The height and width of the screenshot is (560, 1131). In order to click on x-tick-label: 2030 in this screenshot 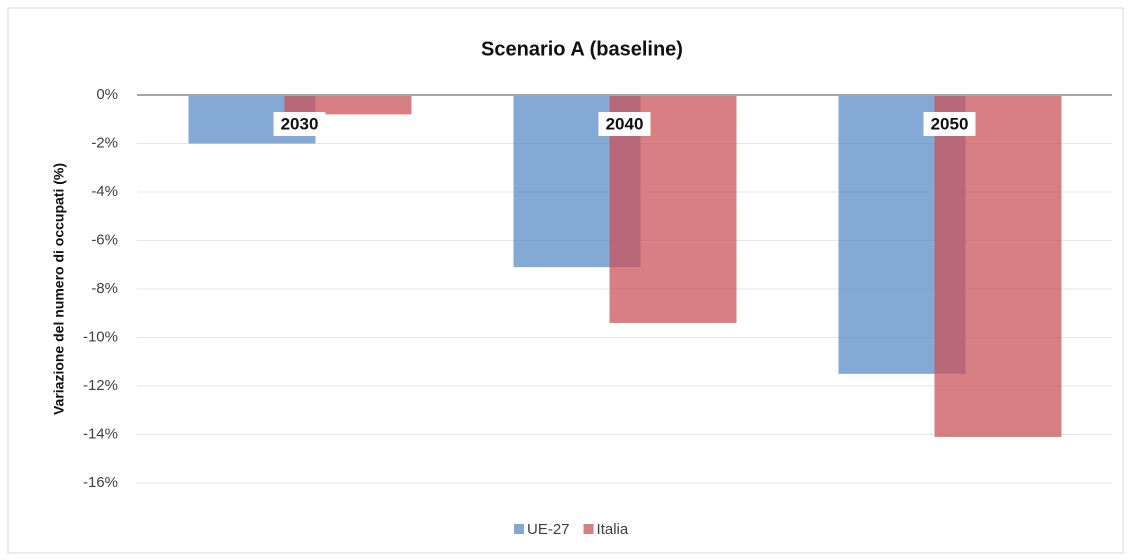, I will do `click(300, 123)`.